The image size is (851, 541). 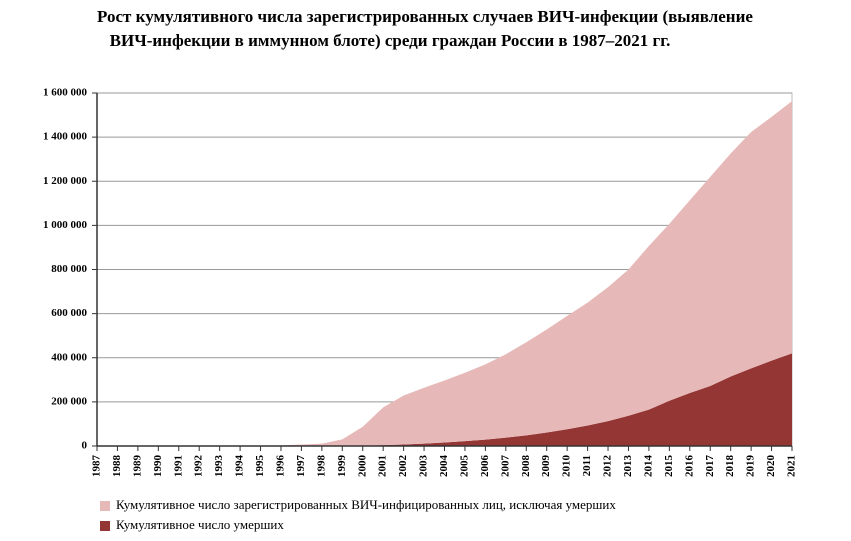 What do you see at coordinates (669, 466) in the screenshot?
I see `x-tick-label: 2015` at bounding box center [669, 466].